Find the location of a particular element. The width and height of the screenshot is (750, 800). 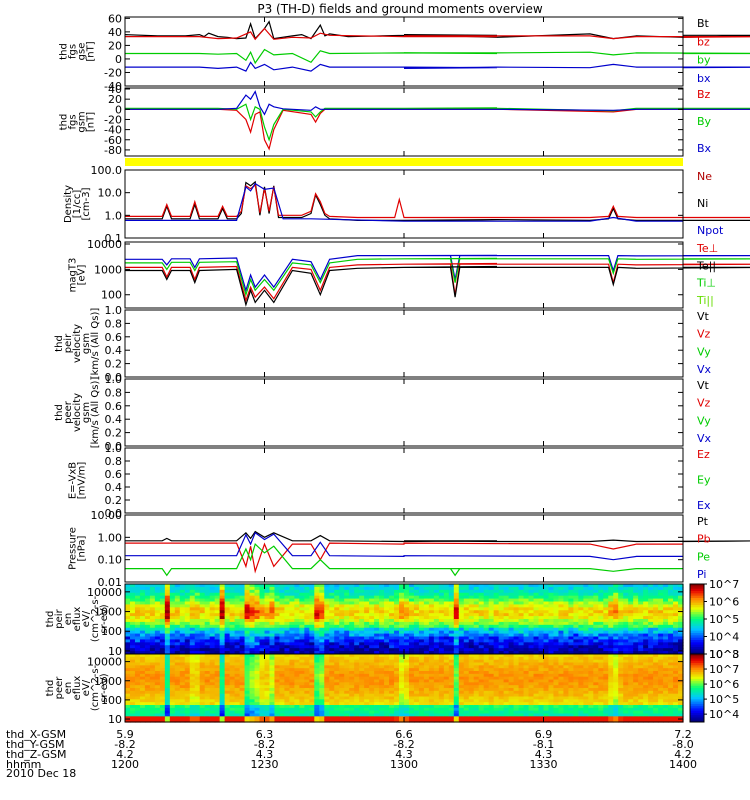

y-axis-label: fgs is located at coordinates (73, 121).